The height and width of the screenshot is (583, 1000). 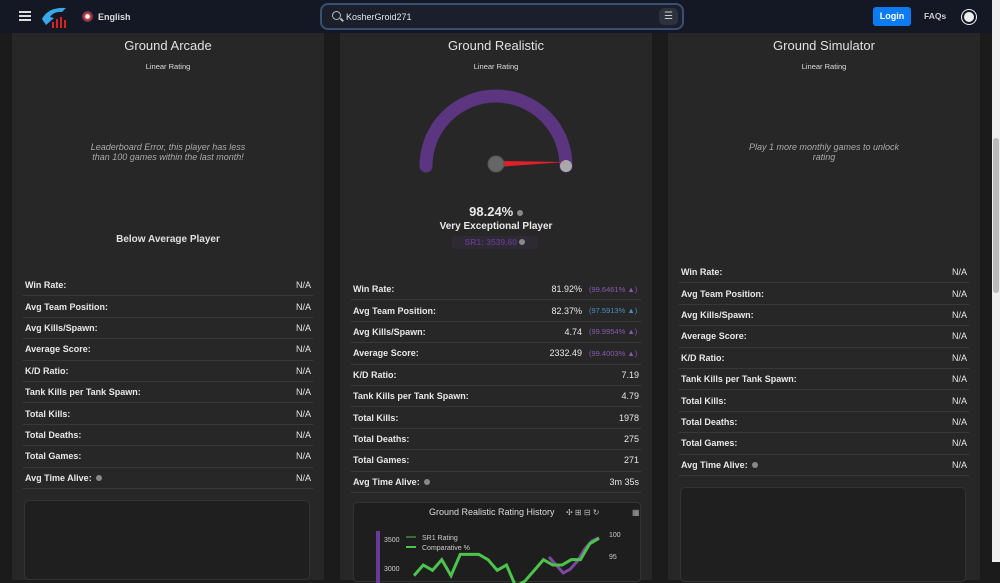 I want to click on gauge-needle, so click(x=531, y=164).